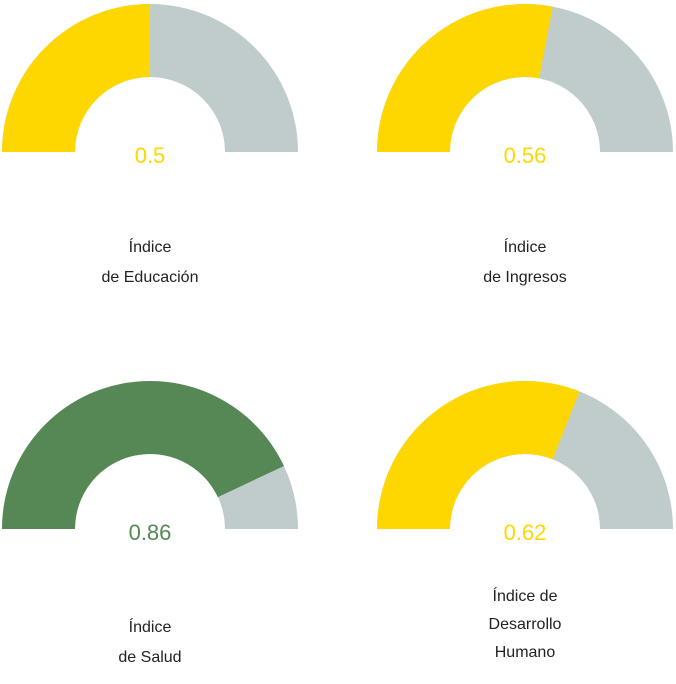  I want to click on value-label: 0.5, so click(150, 155).